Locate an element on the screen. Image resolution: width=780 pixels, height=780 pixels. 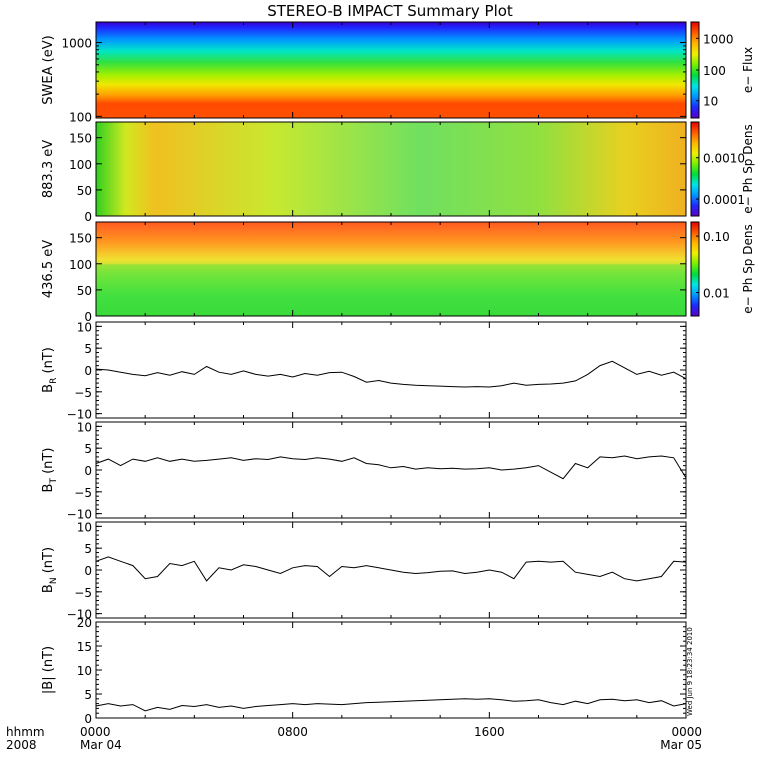
timestamp-label: Wed Jun 9 18:23:34 2010 is located at coordinates (690, 671).